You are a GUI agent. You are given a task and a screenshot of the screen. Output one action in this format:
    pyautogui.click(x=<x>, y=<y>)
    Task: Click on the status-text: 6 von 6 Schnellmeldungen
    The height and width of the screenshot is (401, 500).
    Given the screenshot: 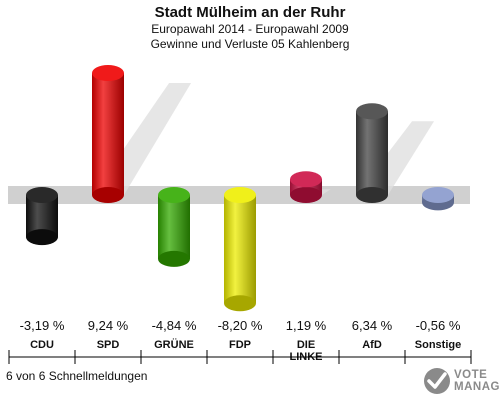 What is the action you would take?
    pyautogui.click(x=77, y=376)
    